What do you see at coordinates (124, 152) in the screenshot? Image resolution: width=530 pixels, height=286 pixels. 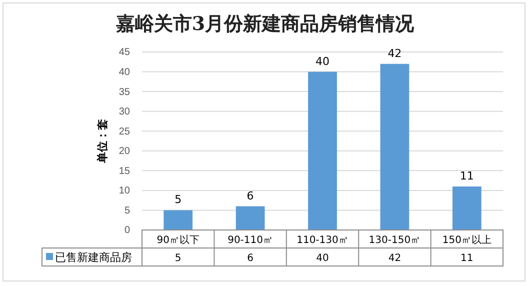 I see `y-tick-label: 20` at bounding box center [124, 152].